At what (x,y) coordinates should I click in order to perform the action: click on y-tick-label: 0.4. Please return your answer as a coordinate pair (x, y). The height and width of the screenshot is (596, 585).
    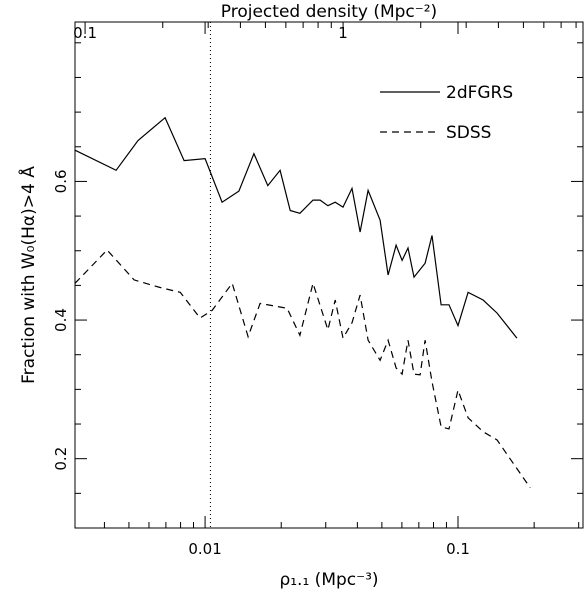
    Looking at the image, I should click on (61, 320).